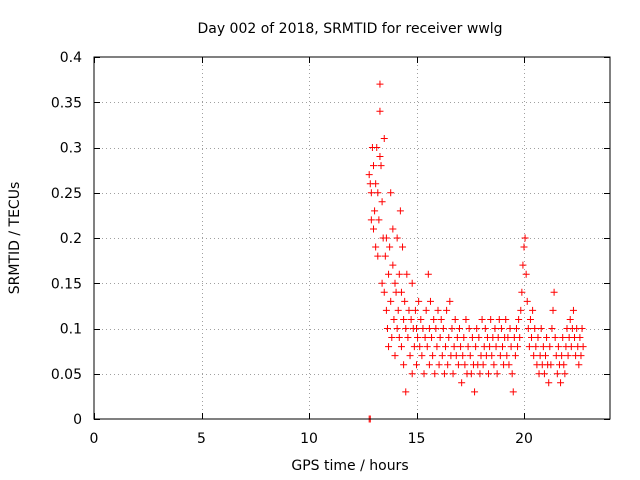  Describe the element at coordinates (417, 439) in the screenshot. I see `x-tick-label: 15` at that location.